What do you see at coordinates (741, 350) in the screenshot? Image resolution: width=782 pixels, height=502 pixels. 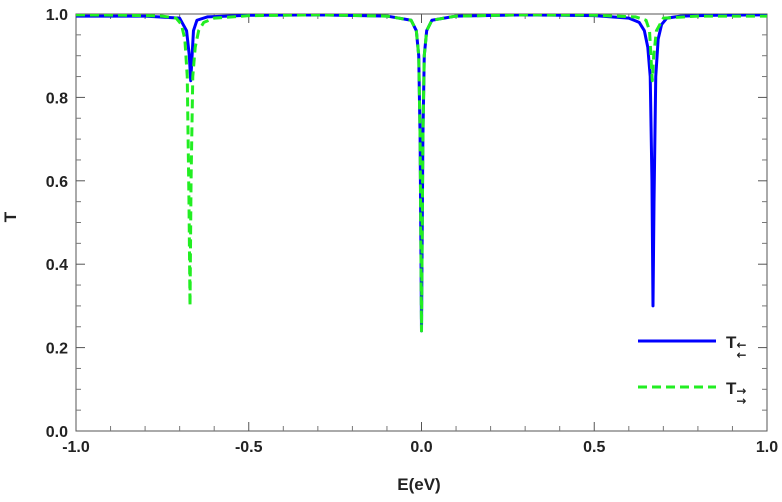 I see `legend-arrows-t-down: ↓↓` at bounding box center [741, 350].